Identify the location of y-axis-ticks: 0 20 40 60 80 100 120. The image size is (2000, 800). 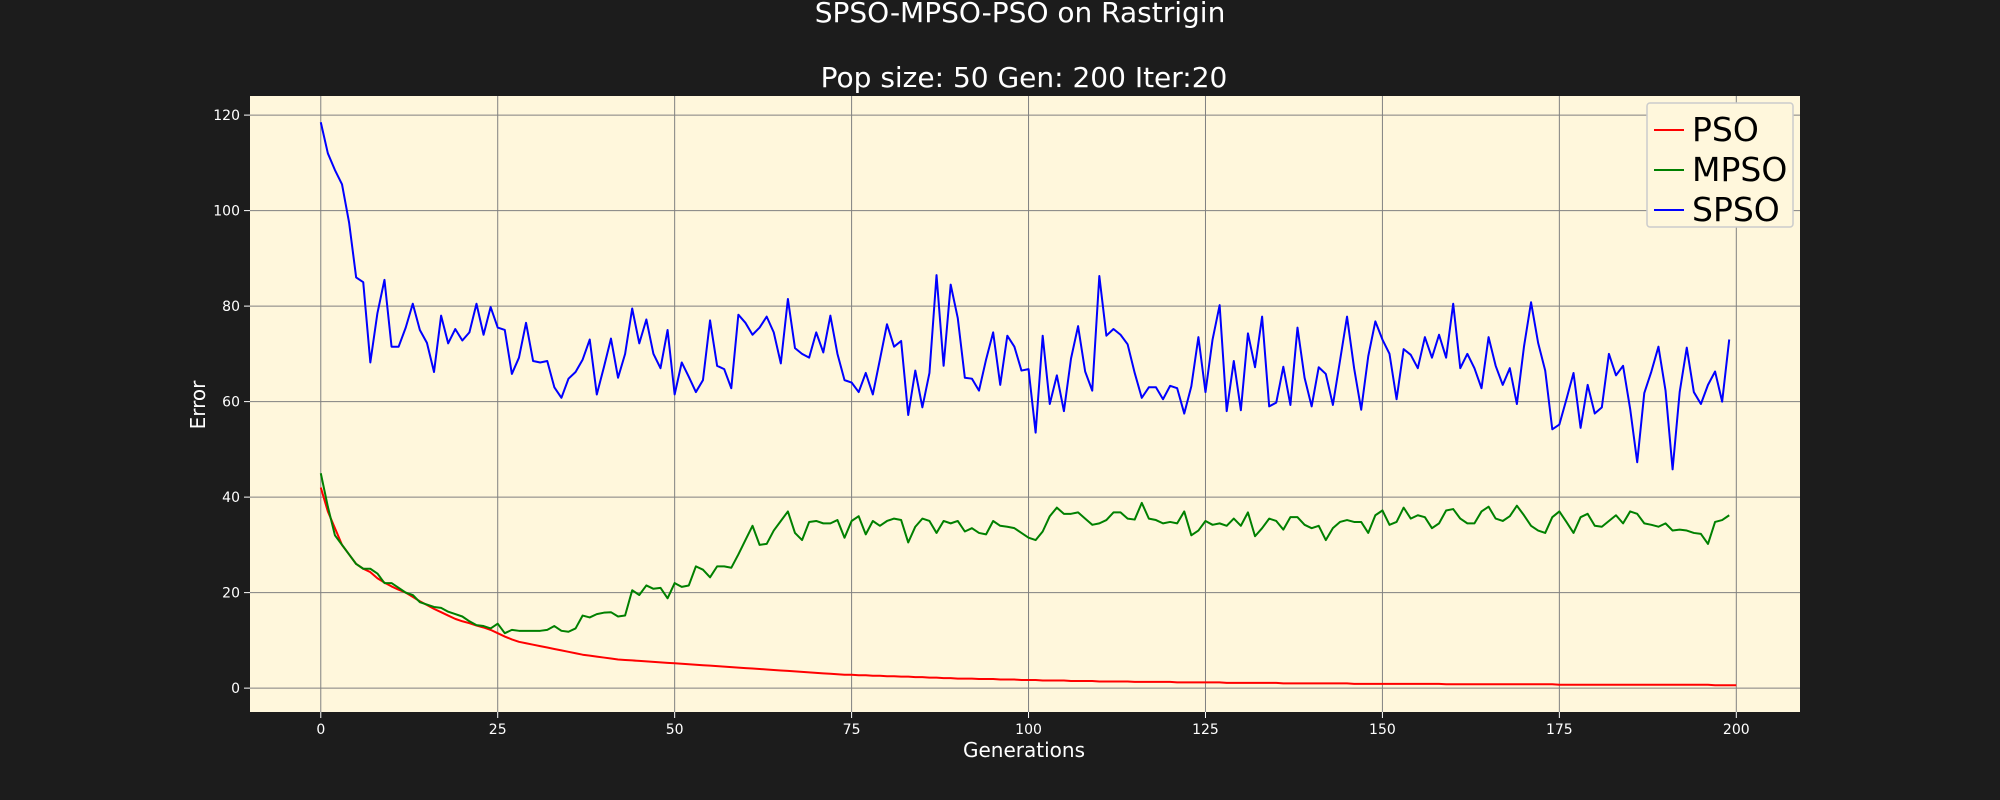
(231, 402).